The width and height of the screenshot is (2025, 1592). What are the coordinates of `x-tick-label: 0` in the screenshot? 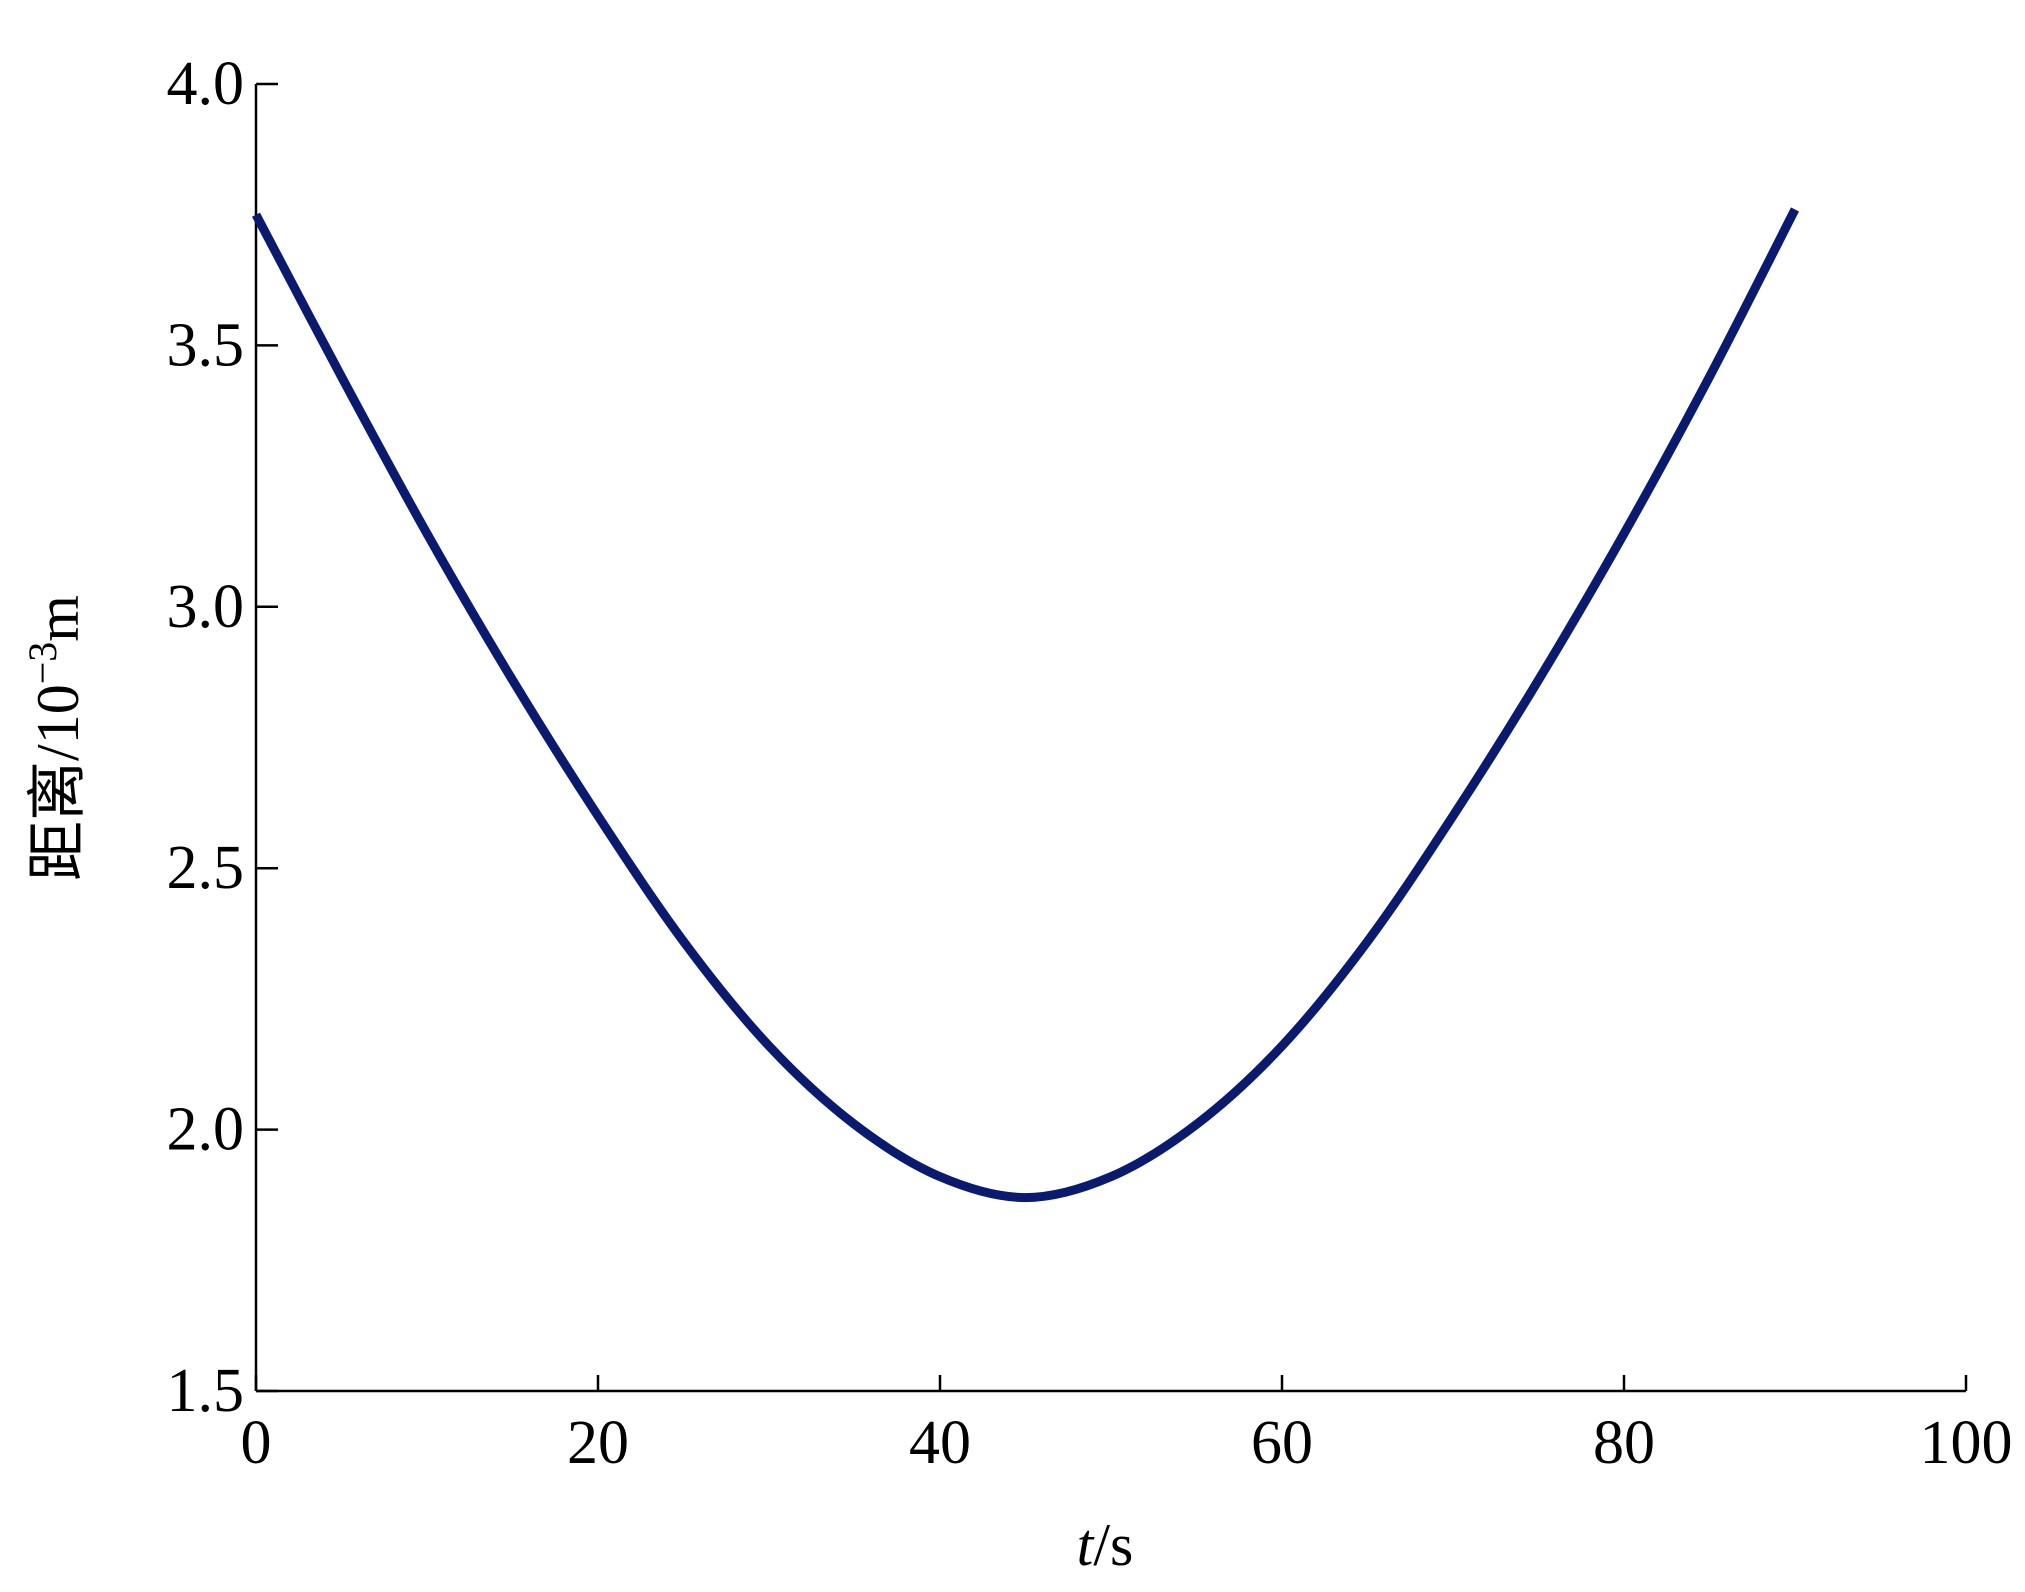 It's located at (256, 1443).